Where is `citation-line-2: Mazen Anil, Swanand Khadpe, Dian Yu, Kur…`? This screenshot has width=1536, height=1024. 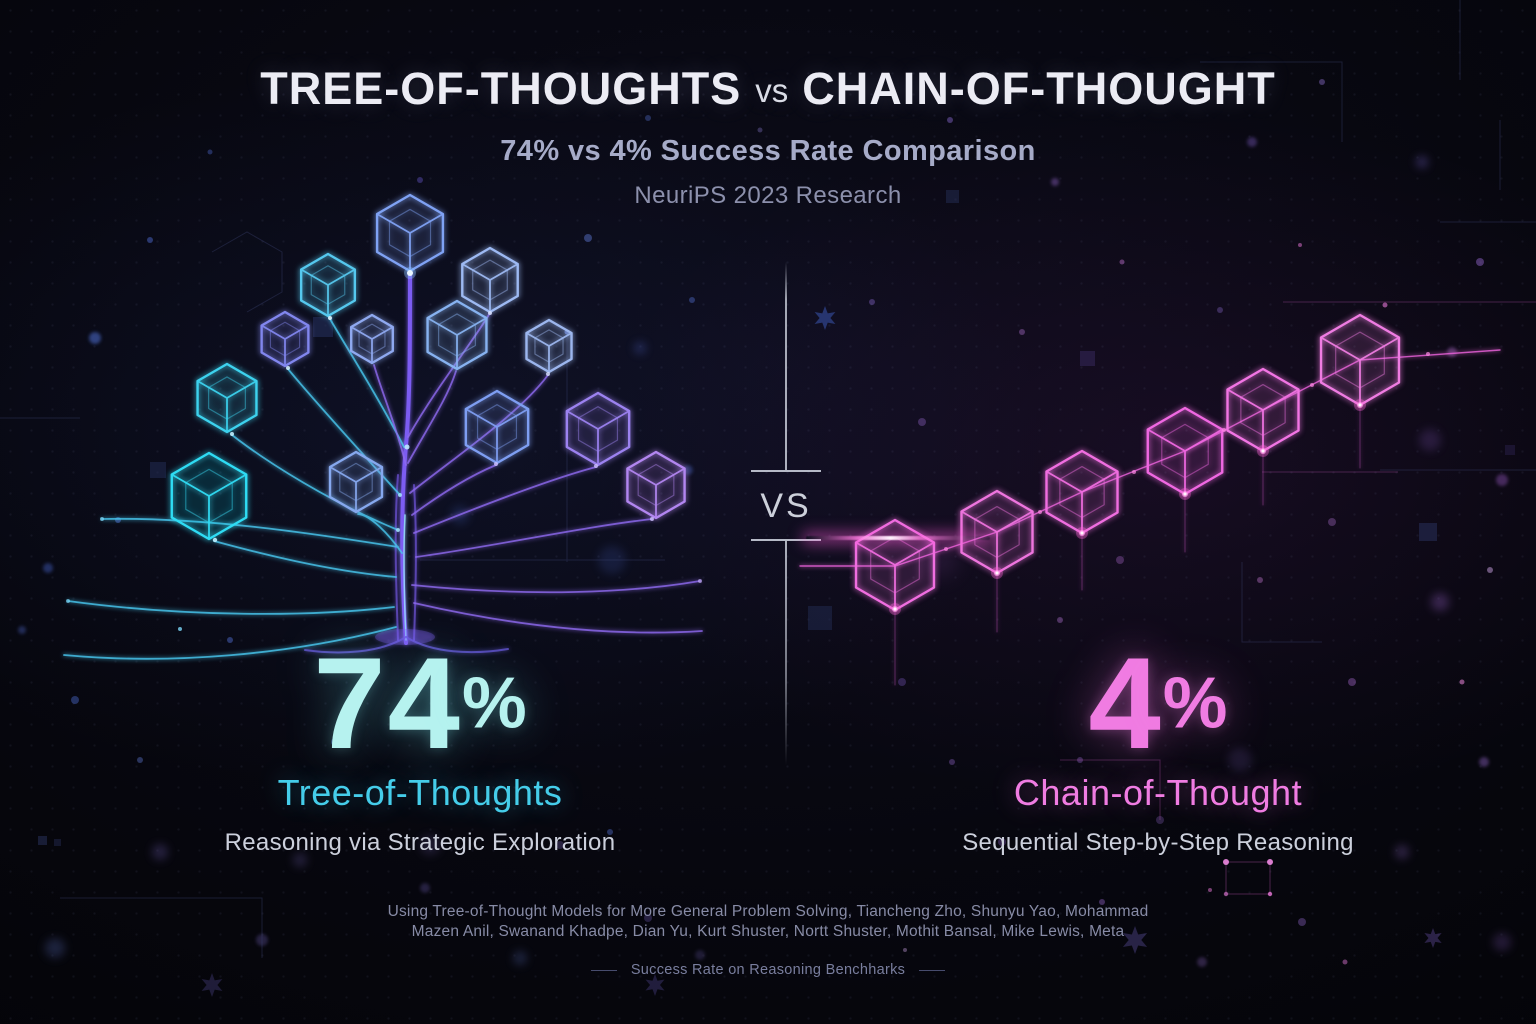
citation-line-2: Mazen Anil, Swanand Khadpe, Dian Yu, Kur… is located at coordinates (768, 931).